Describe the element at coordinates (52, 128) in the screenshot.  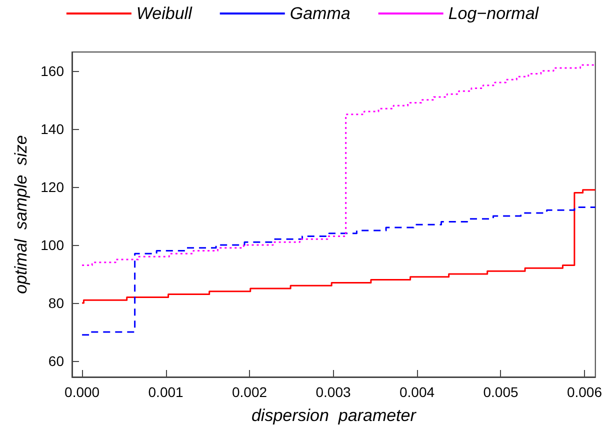
I see `y-tick-label: 140` at that location.